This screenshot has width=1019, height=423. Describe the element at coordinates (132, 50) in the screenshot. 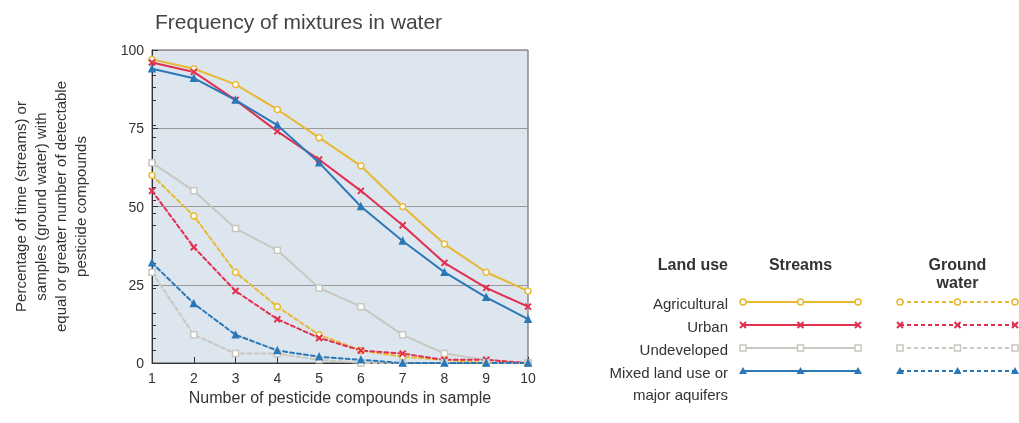

I see `y-tick-label: 100` at that location.